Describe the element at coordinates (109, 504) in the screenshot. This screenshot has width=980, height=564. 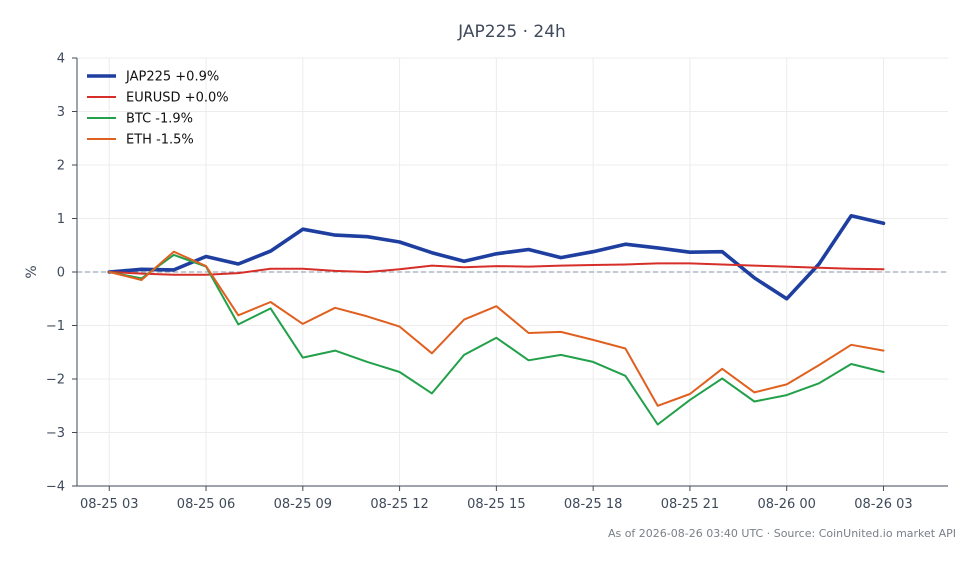
I see `x-tick-label: 08-25 03` at that location.